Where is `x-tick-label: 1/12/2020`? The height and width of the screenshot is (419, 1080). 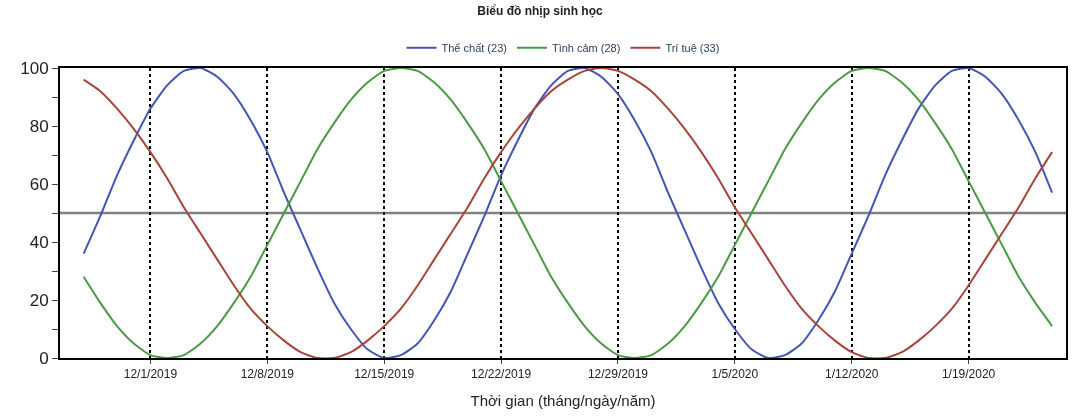 x-tick-label: 1/12/2020 is located at coordinates (852, 374).